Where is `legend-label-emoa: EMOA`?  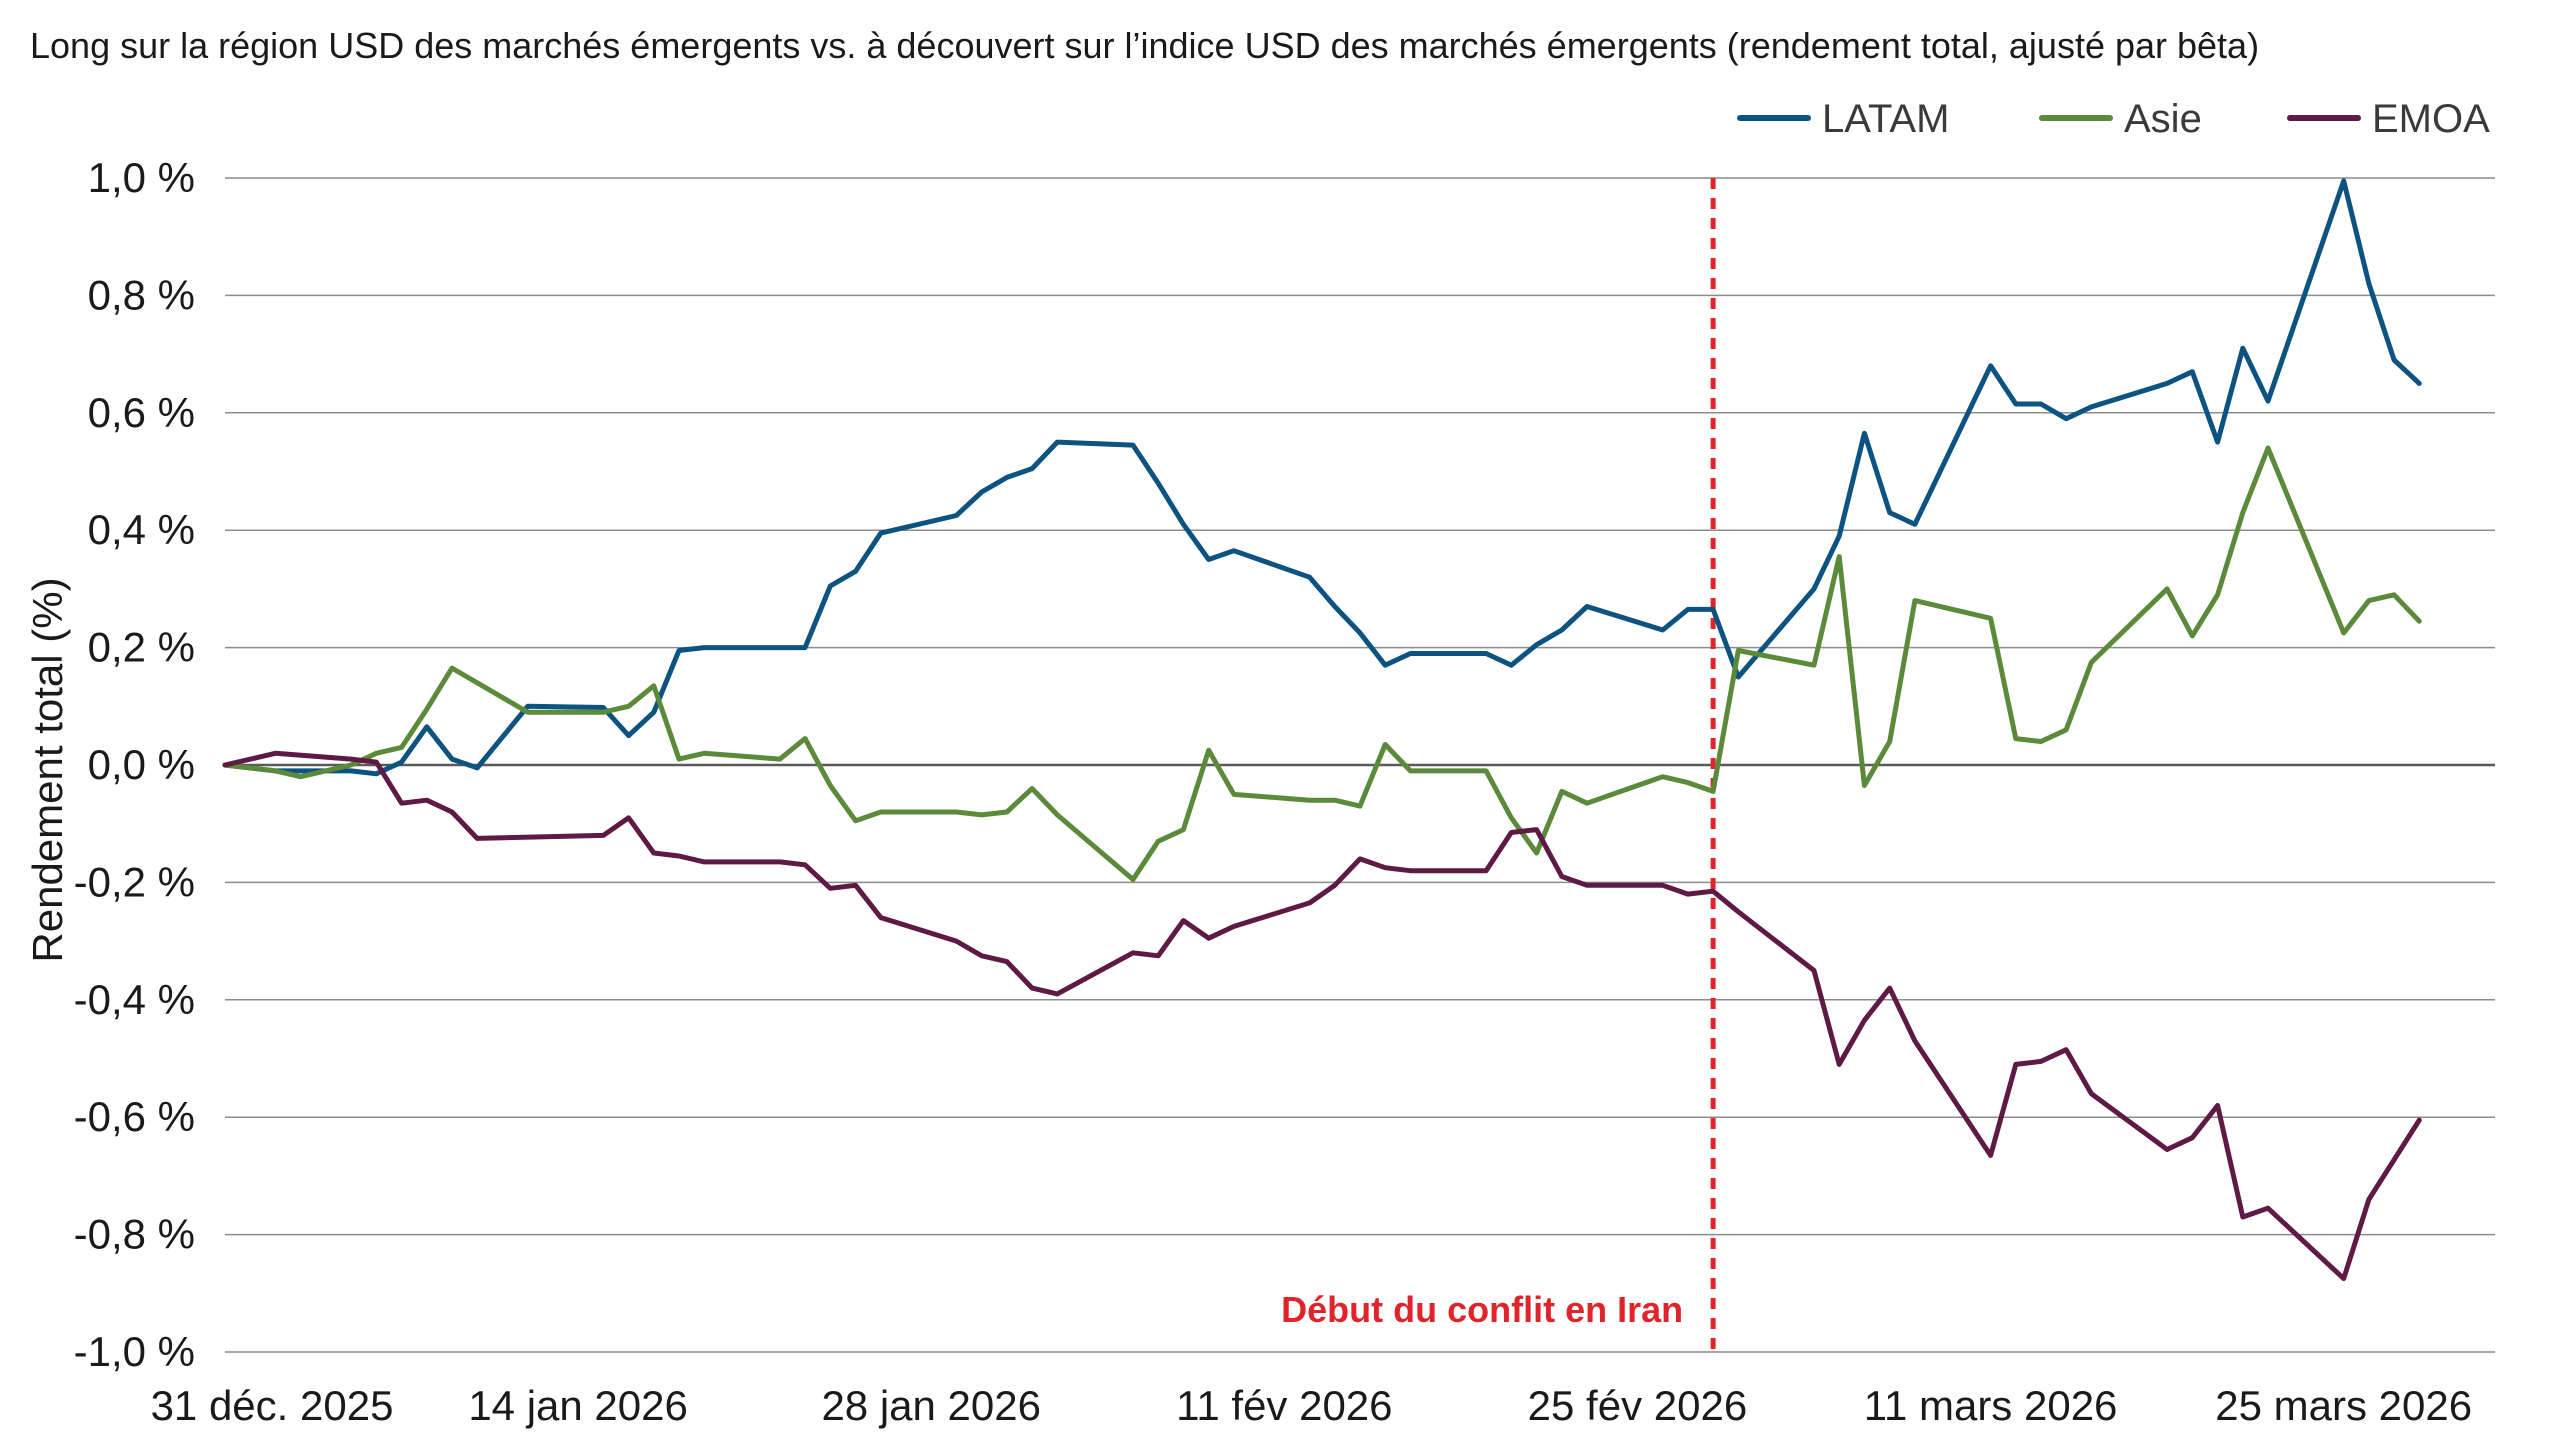 legend-label-emoa: EMOA is located at coordinates (2431, 119).